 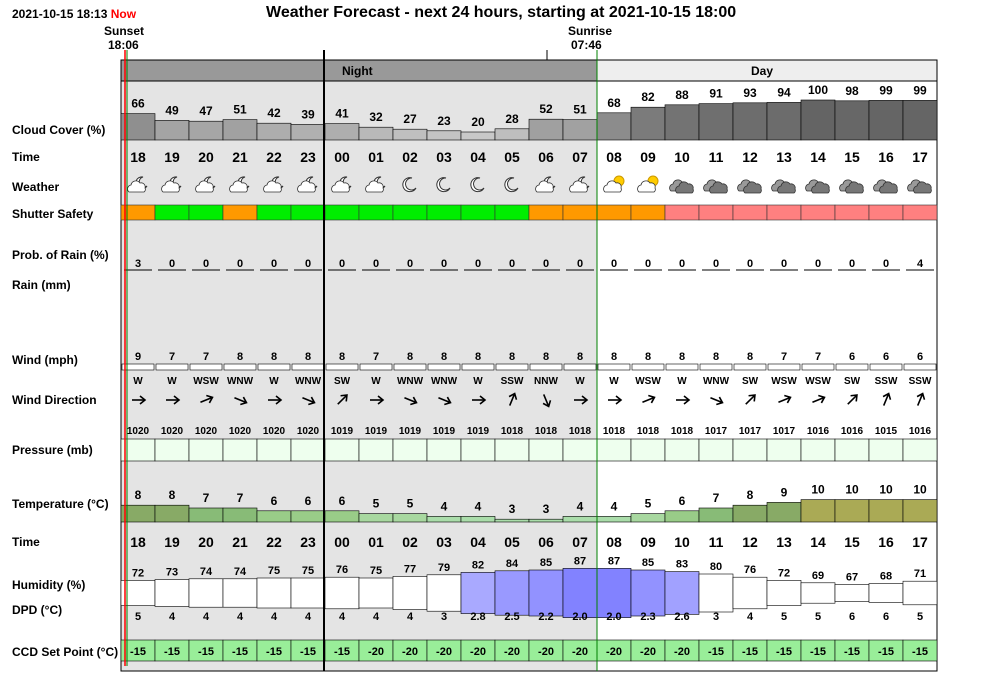 I want to click on wind-direction-value: NNW, so click(x=546, y=381).